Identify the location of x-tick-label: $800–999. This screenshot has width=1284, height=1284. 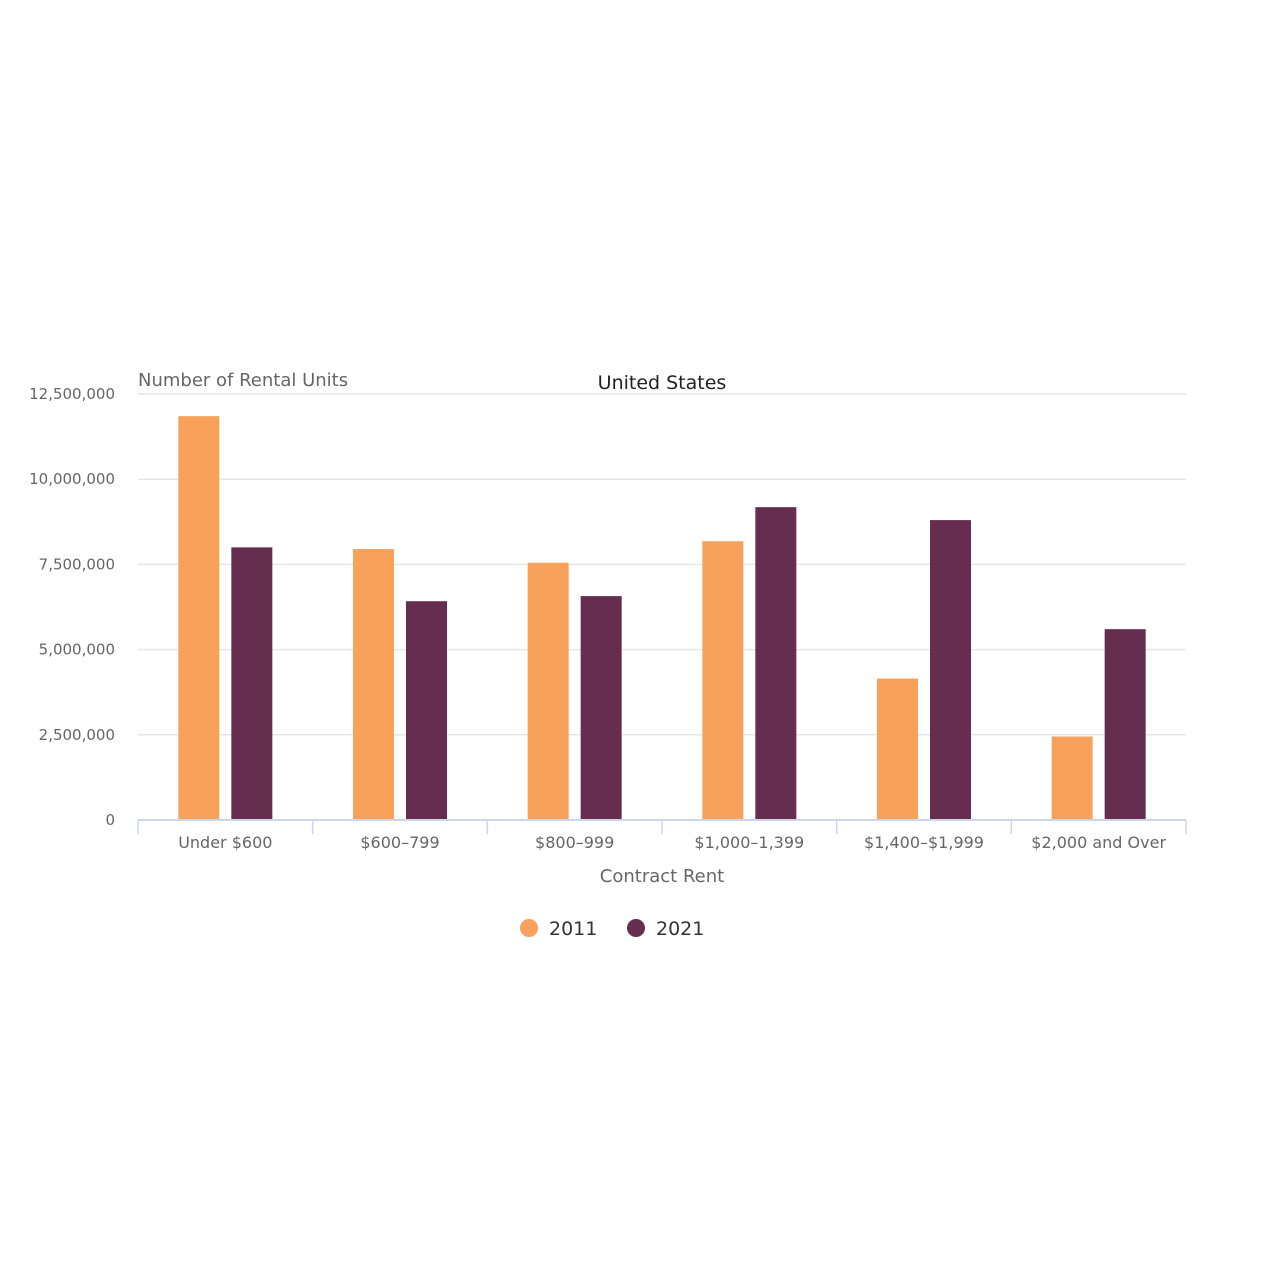
(574, 842).